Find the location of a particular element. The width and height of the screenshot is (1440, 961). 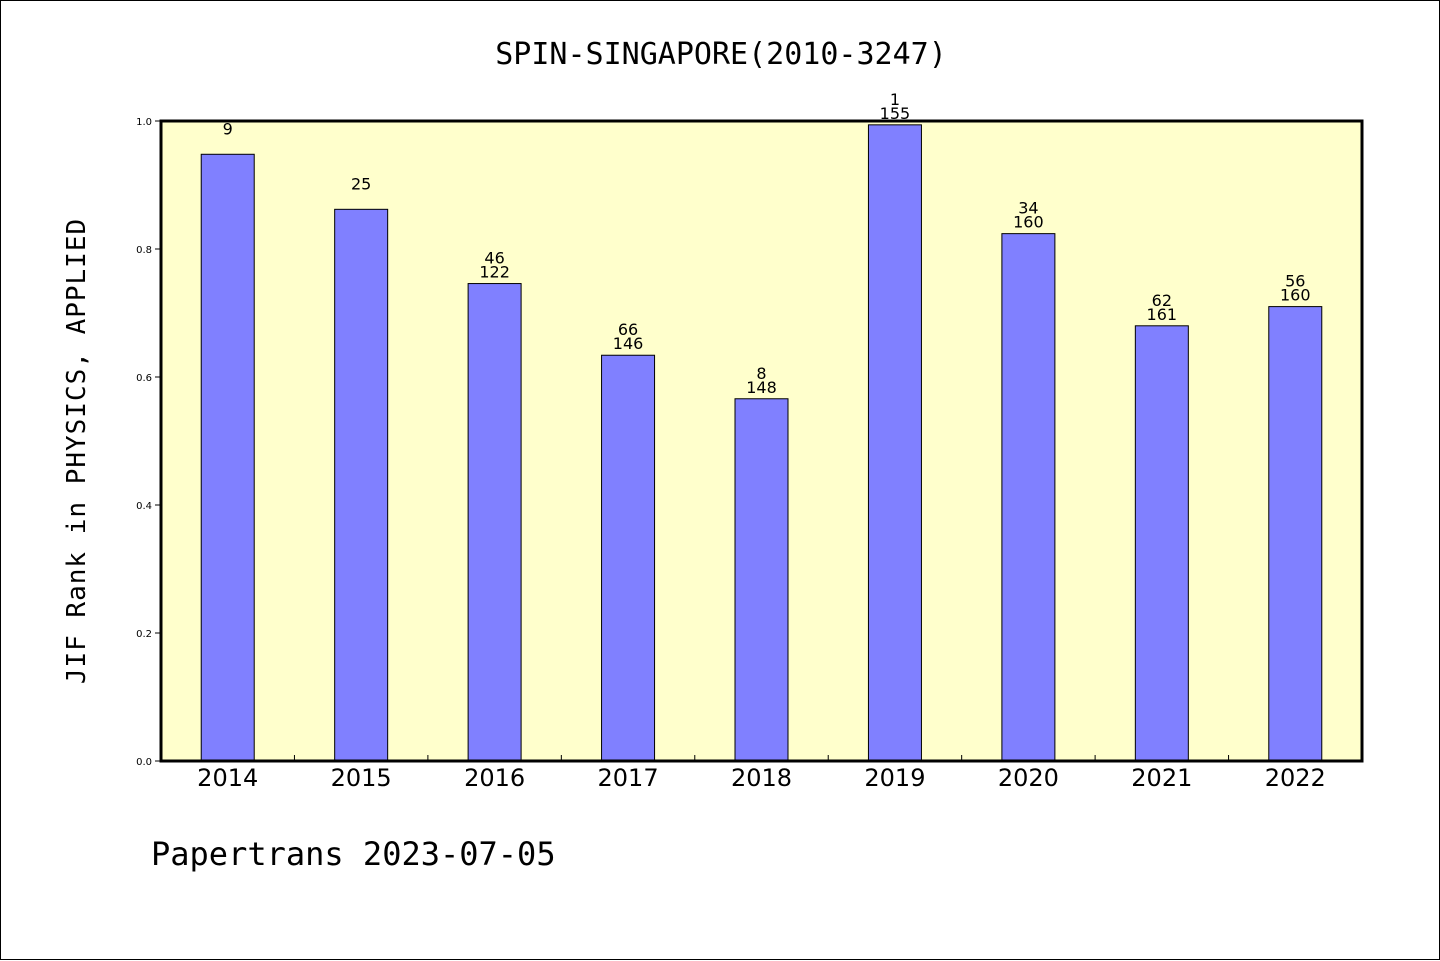

x-tick-label: 2017 is located at coordinates (628, 778).